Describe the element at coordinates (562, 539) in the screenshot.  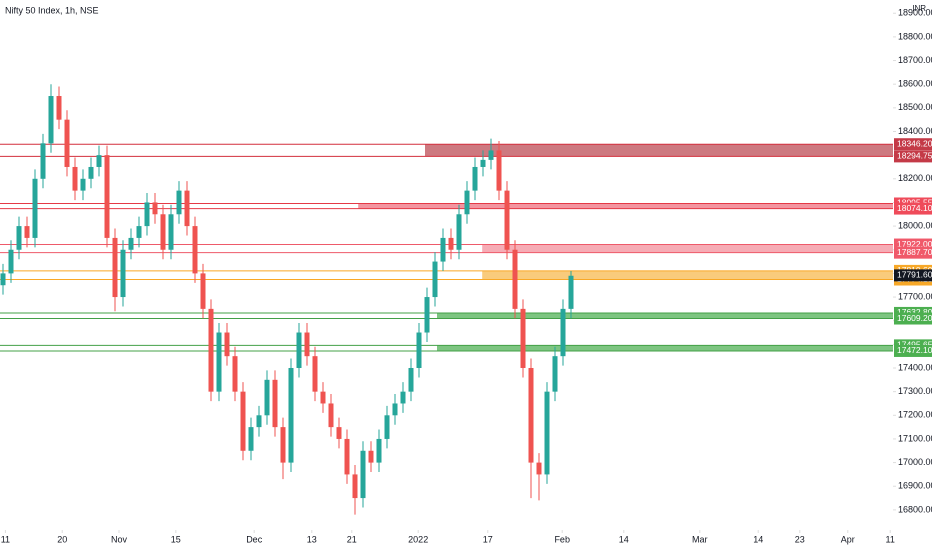
I see `x-tick-label: Feb` at that location.